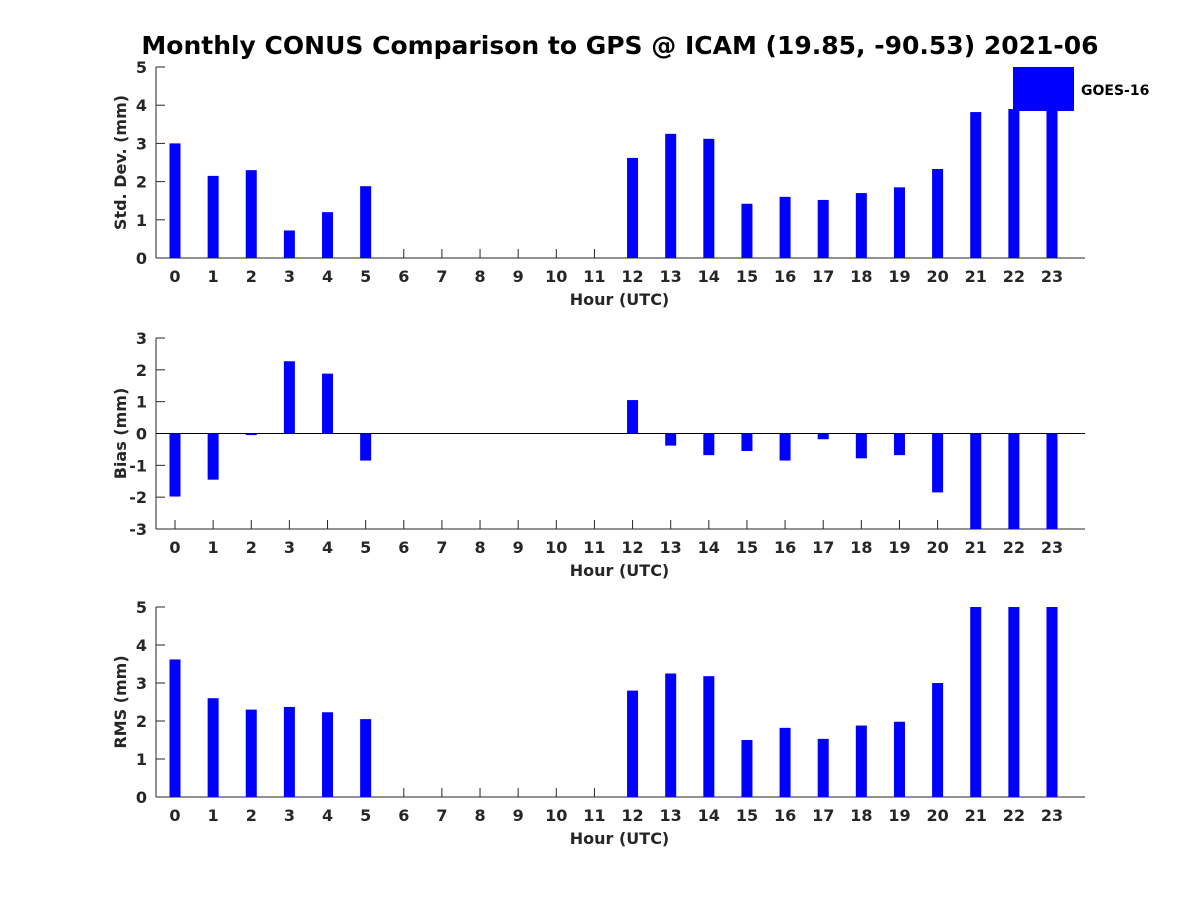 This screenshot has height=900, width=1200. I want to click on x-tick-label: 12, so click(632, 815).